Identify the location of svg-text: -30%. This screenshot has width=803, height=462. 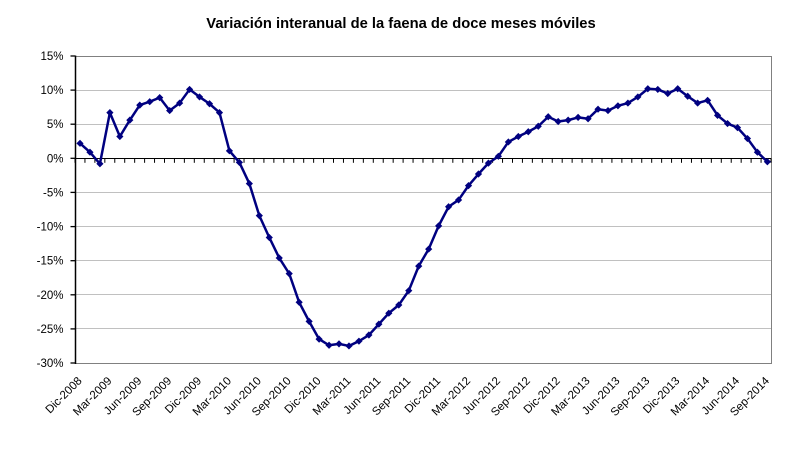
(50, 364).